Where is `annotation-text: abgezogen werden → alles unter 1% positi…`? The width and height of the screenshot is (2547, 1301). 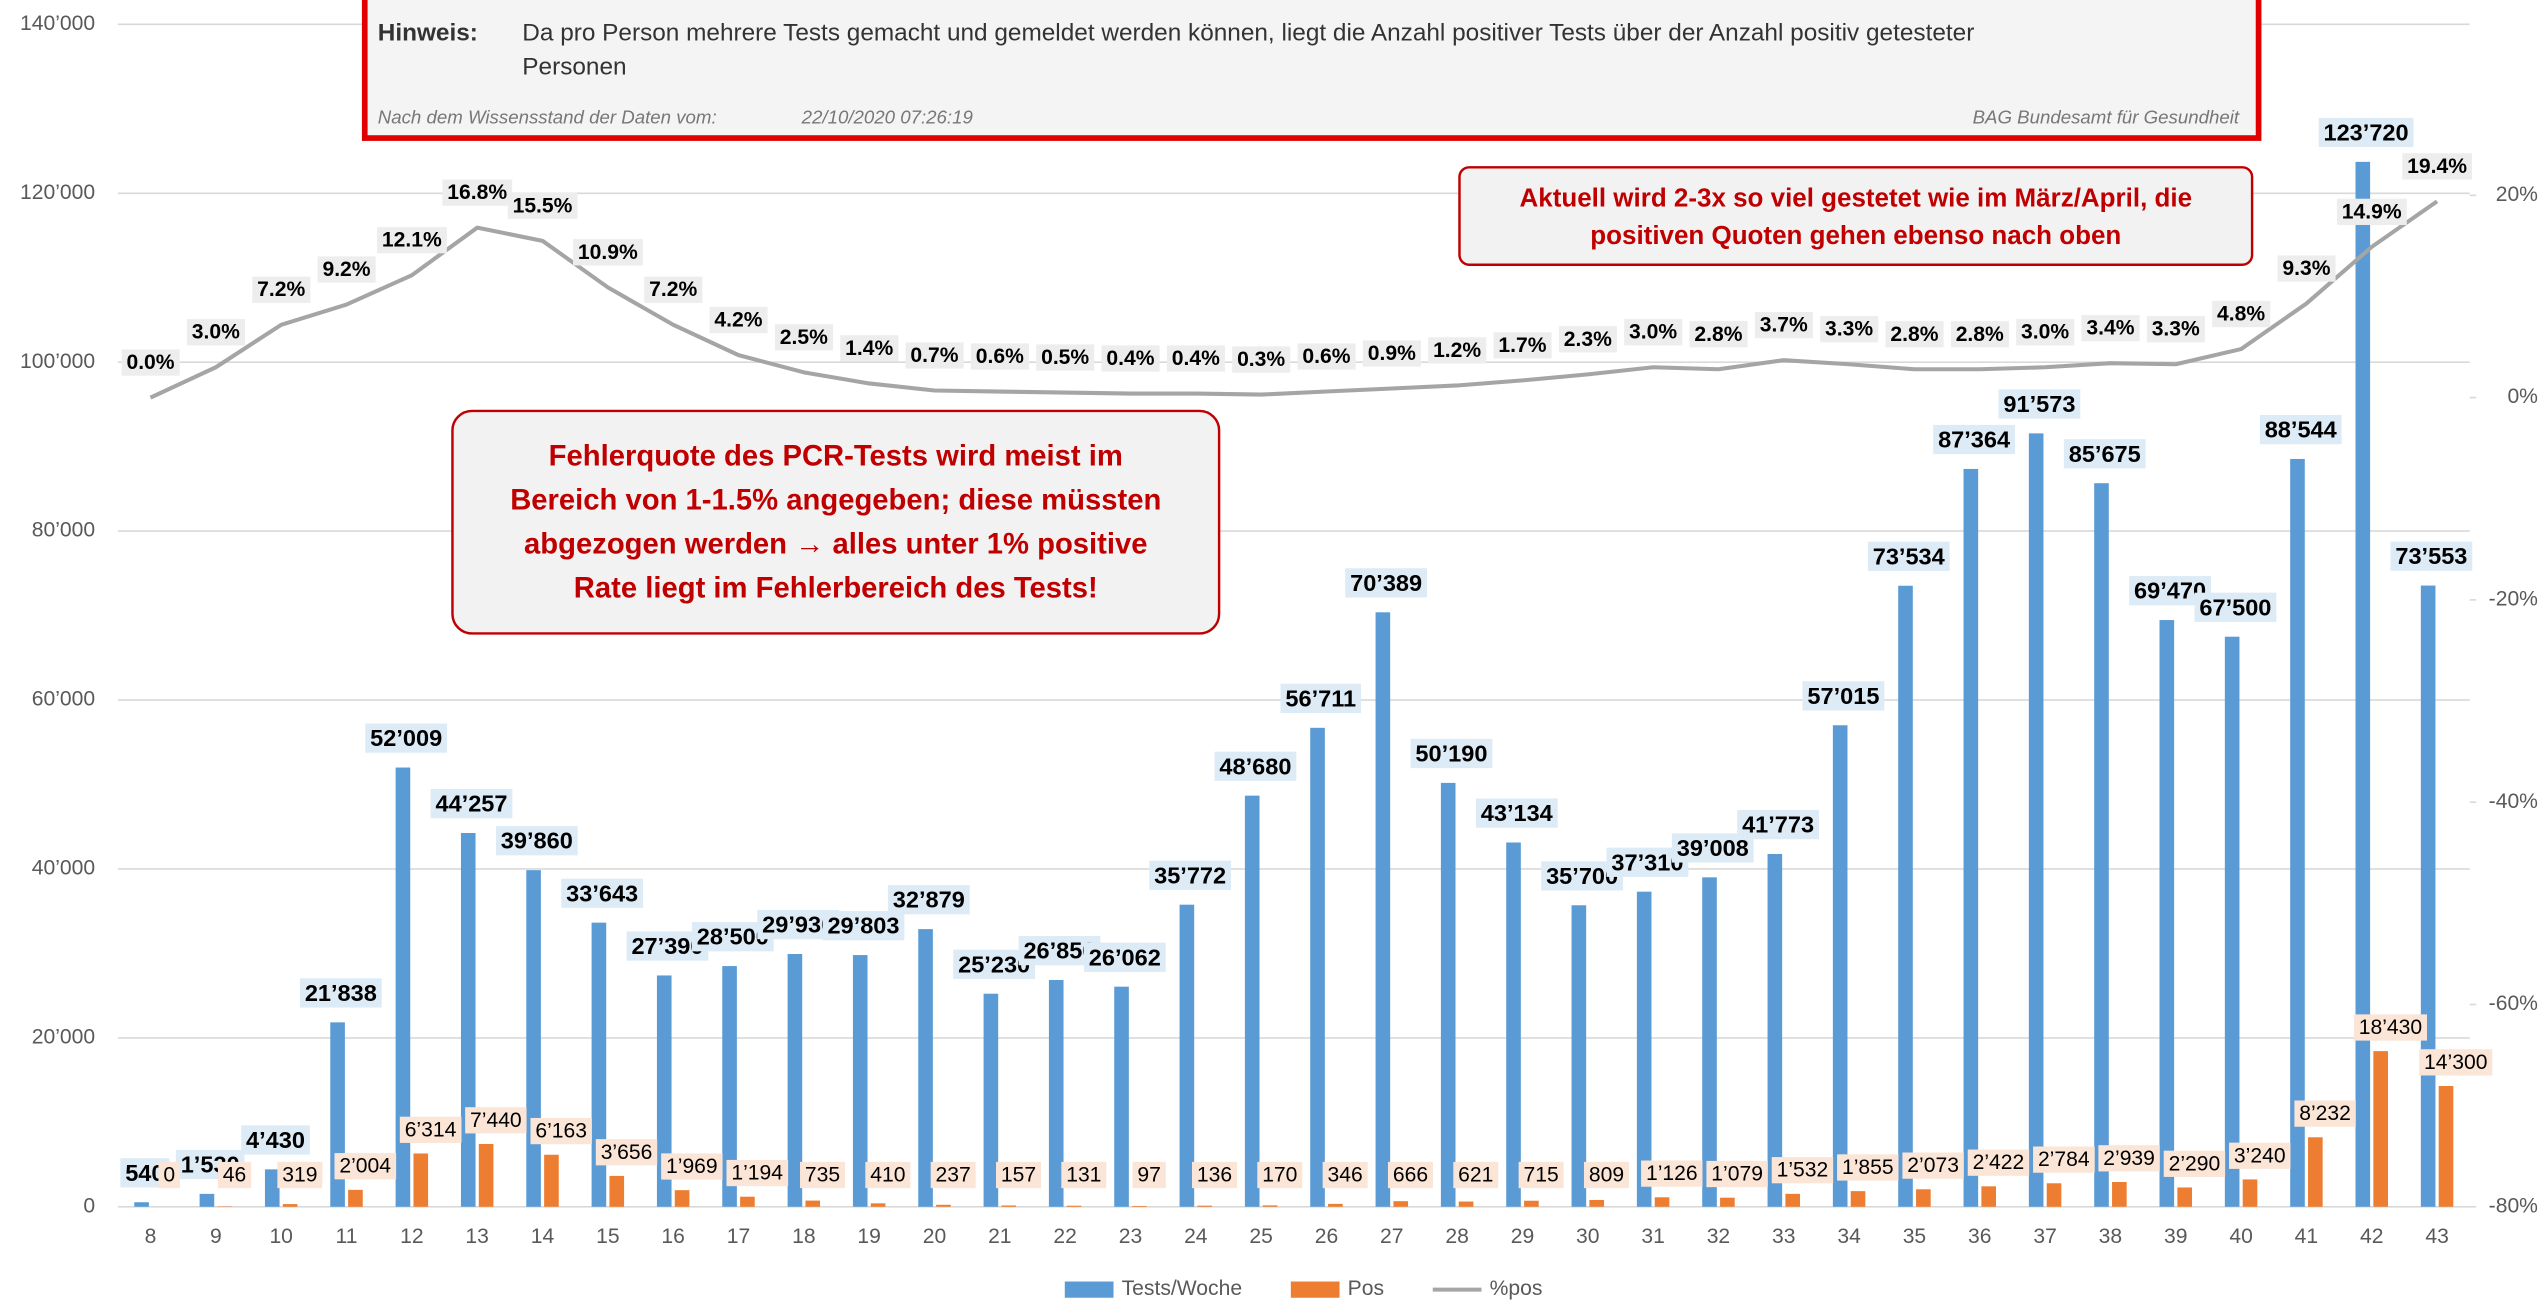
annotation-text: abgezogen werden → alles unter 1% positi… is located at coordinates (836, 544).